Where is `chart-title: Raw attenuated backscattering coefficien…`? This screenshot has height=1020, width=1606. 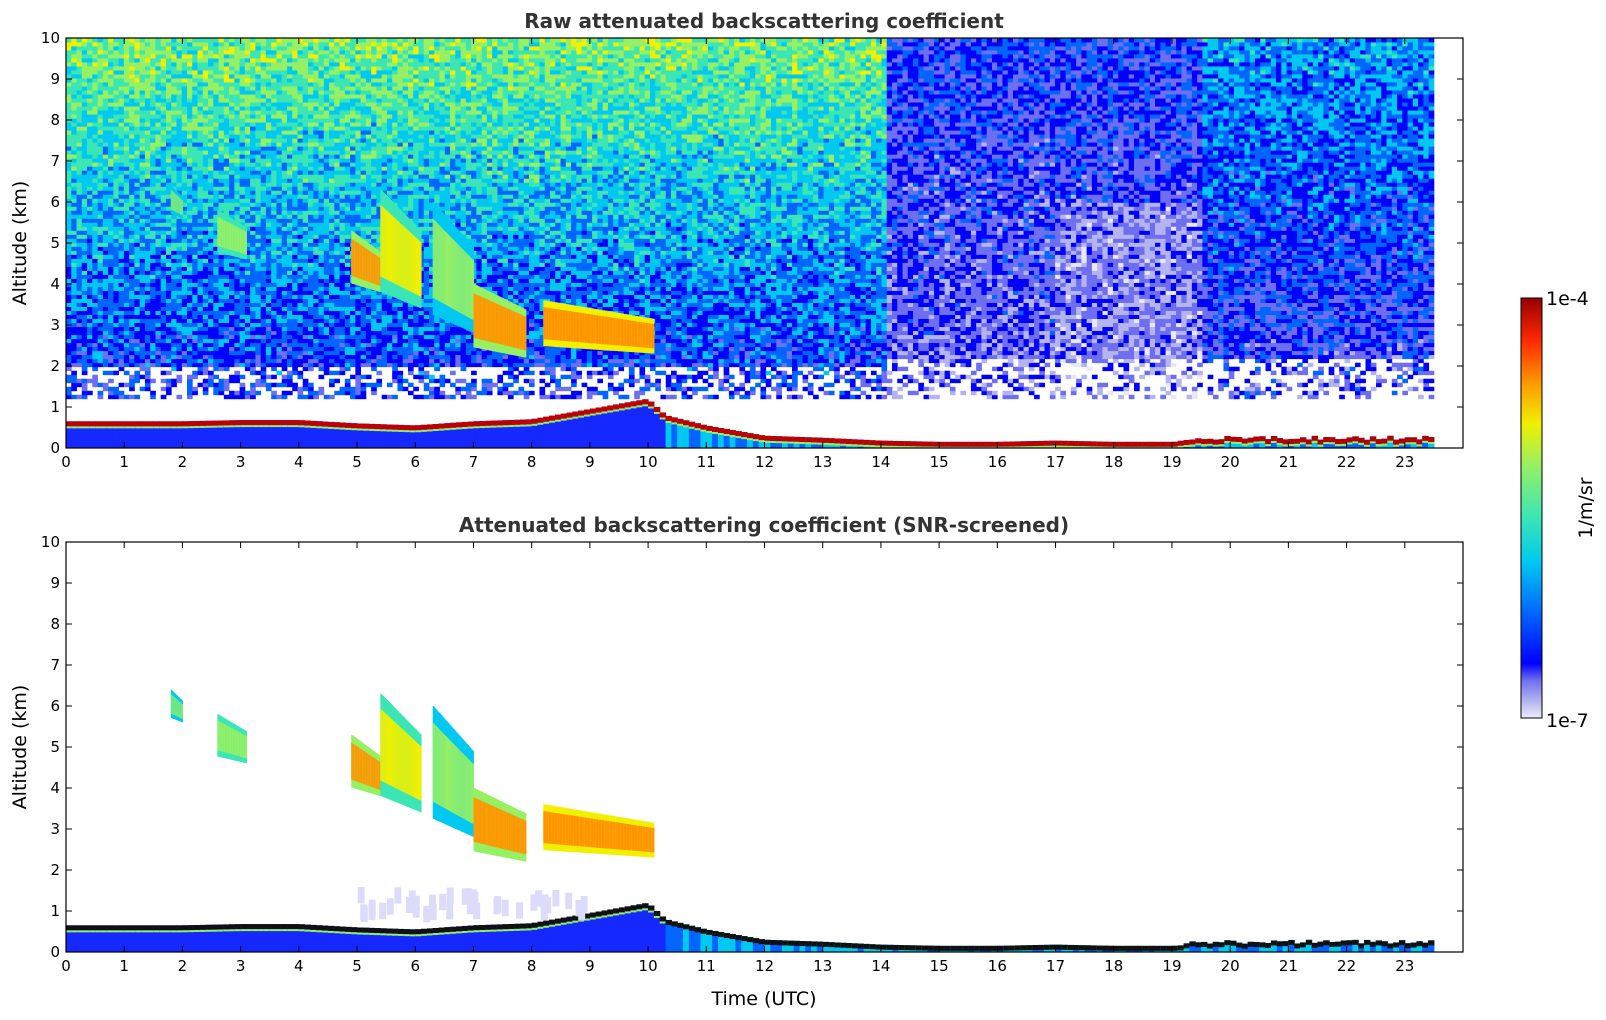 chart-title: Raw attenuated backscattering coefficien… is located at coordinates (764, 21).